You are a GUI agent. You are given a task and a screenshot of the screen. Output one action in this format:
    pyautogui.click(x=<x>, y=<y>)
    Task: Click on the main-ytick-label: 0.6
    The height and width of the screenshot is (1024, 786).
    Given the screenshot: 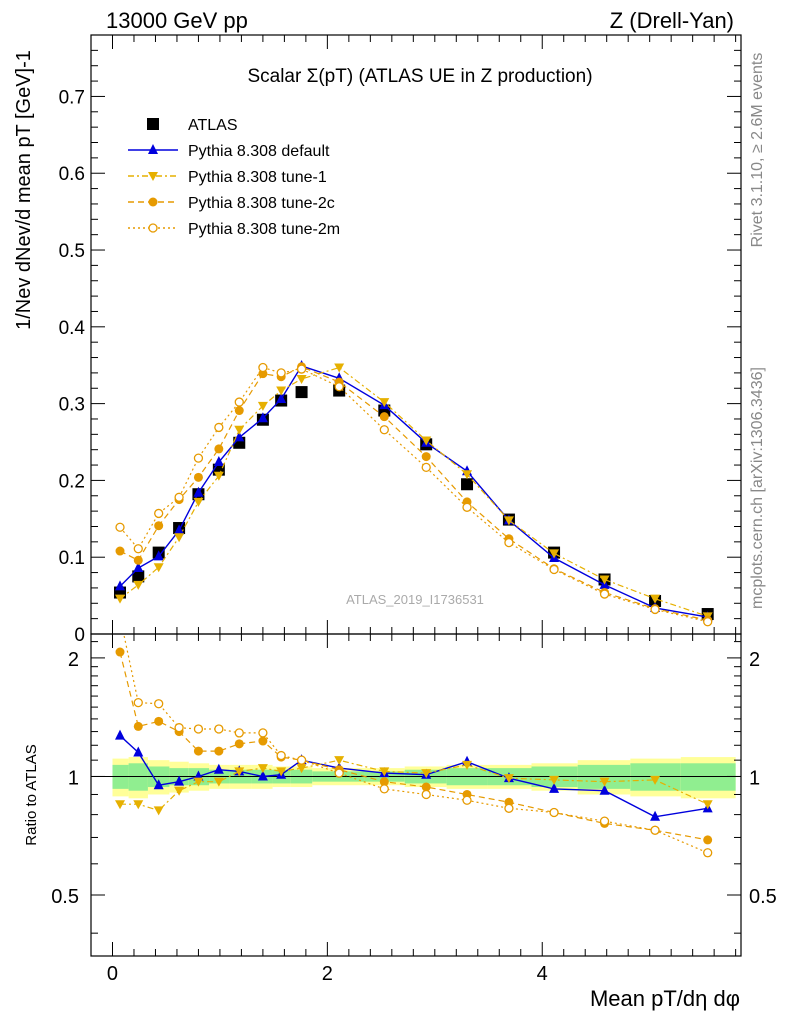 What is the action you would take?
    pyautogui.click(x=72, y=174)
    